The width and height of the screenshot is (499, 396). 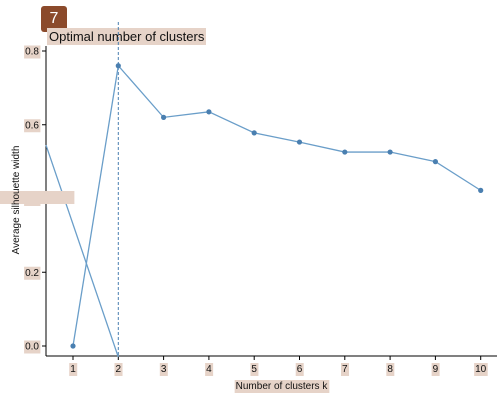 I want to click on x-axis-label-highlight, so click(x=282, y=386).